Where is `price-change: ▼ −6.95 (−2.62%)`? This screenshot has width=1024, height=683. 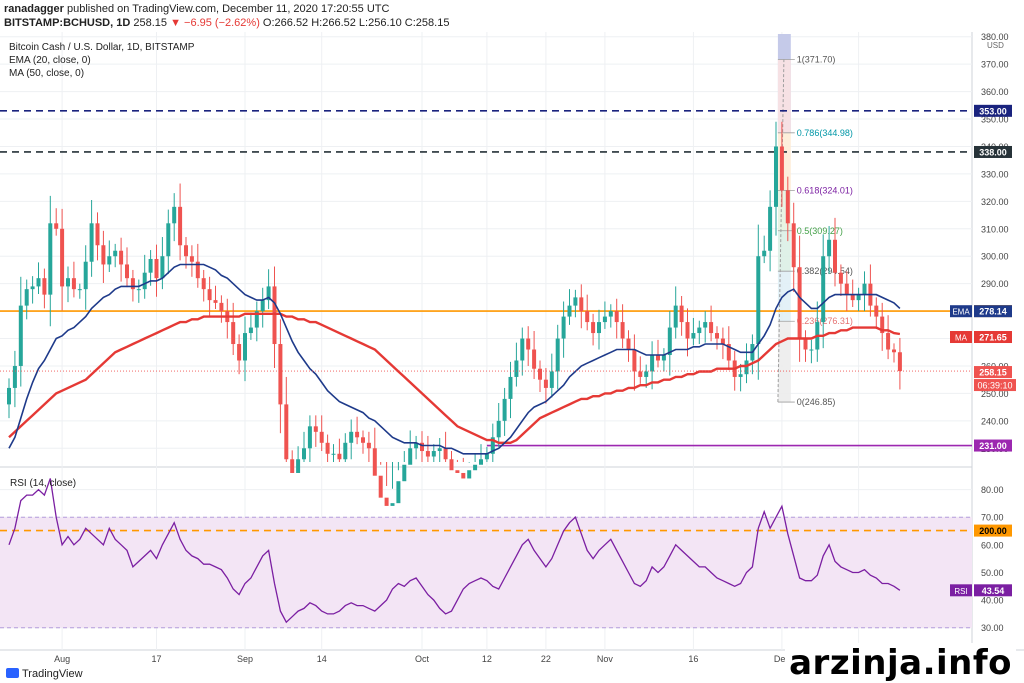
price-change: ▼ −6.95 (−2.62%) is located at coordinates (215, 23).